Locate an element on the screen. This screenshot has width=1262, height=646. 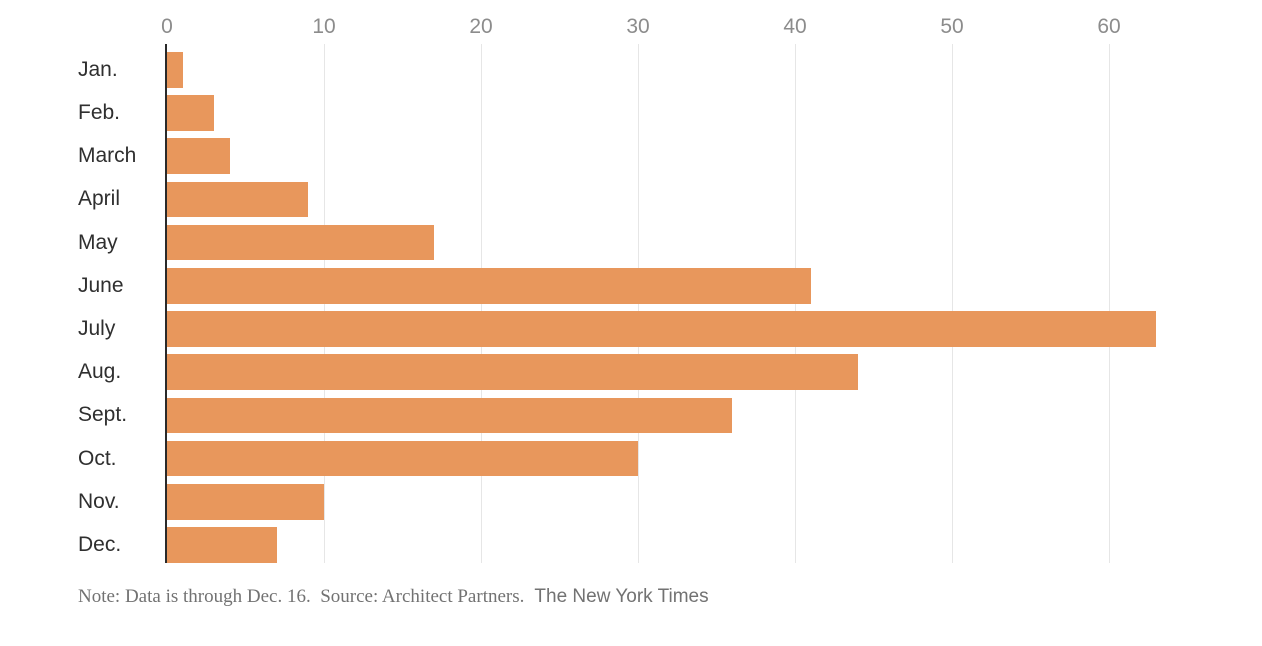
category-label: Sept. is located at coordinates (103, 415).